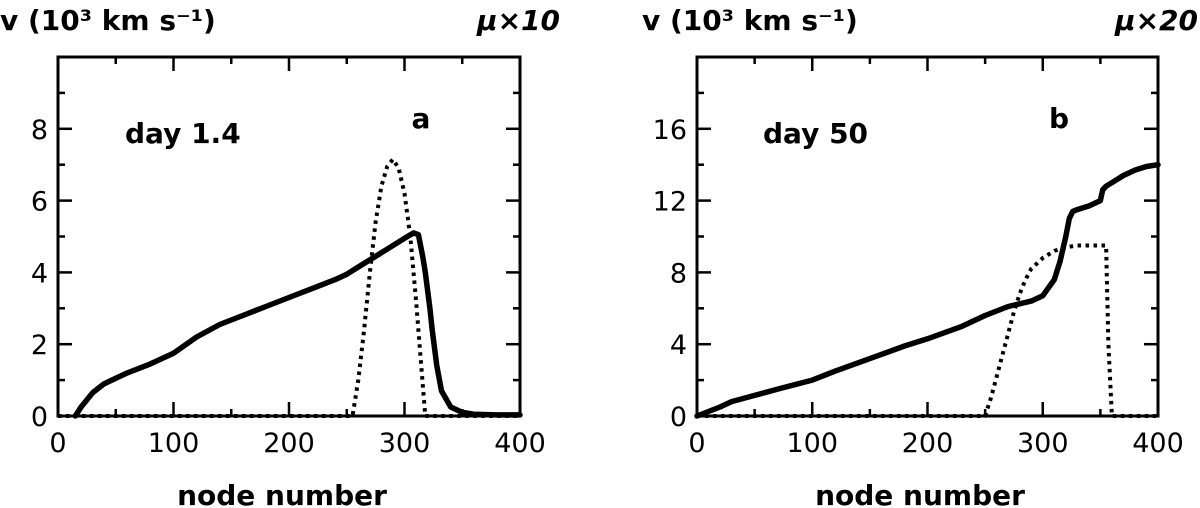 This screenshot has width=1200, height=508. Describe the element at coordinates (928, 443) in the screenshot. I see `x-tick-label-b: 200` at that location.